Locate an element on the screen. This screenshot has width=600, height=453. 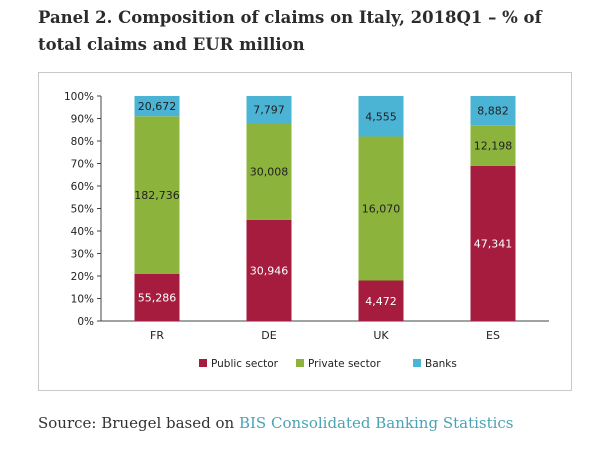
data-label: 182,736 is located at coordinates (157, 195).